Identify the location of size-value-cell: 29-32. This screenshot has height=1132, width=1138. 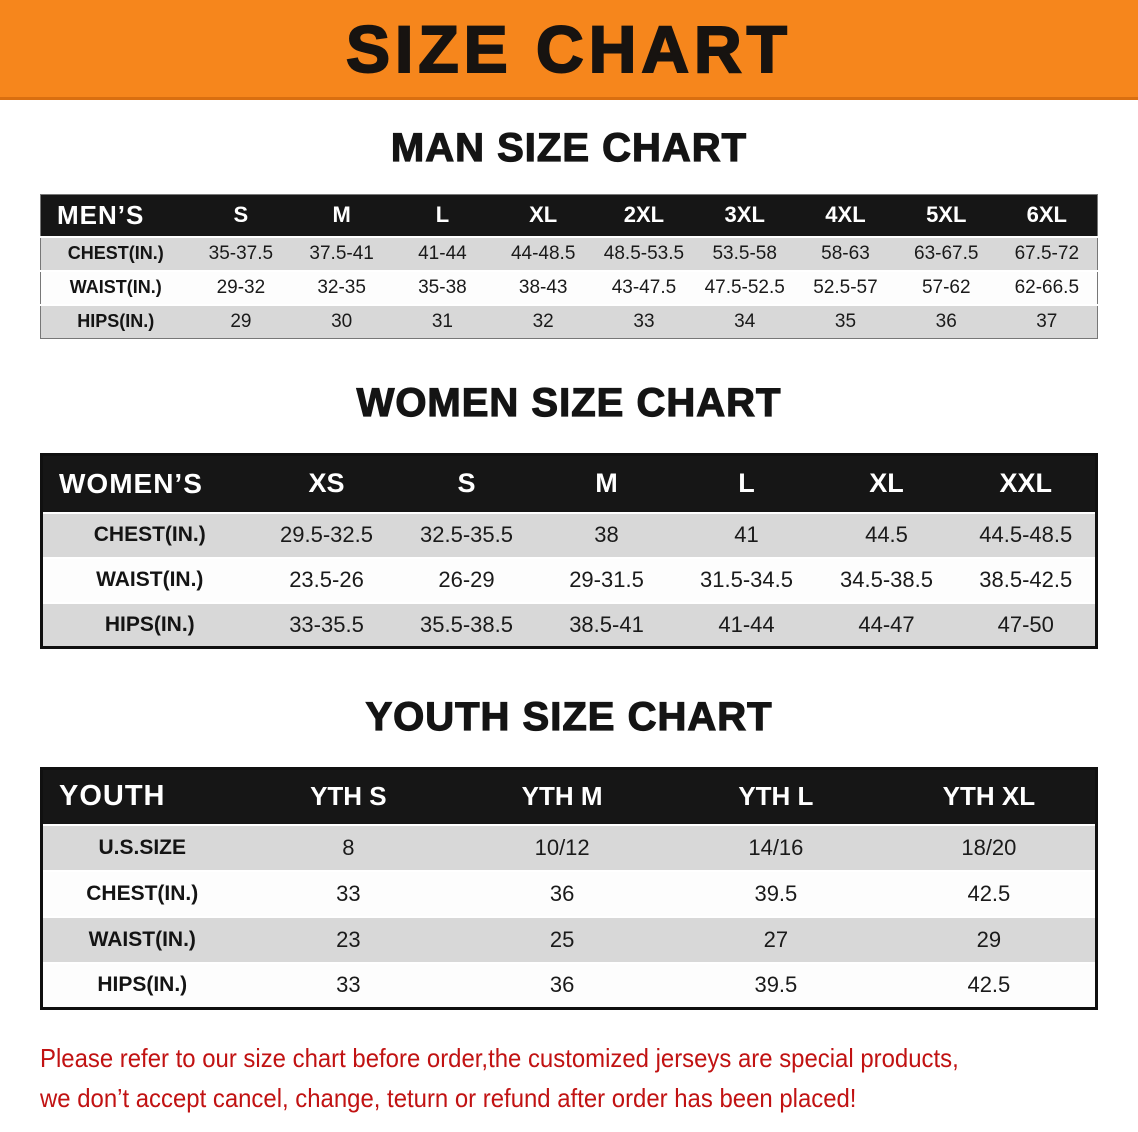
(241, 287).